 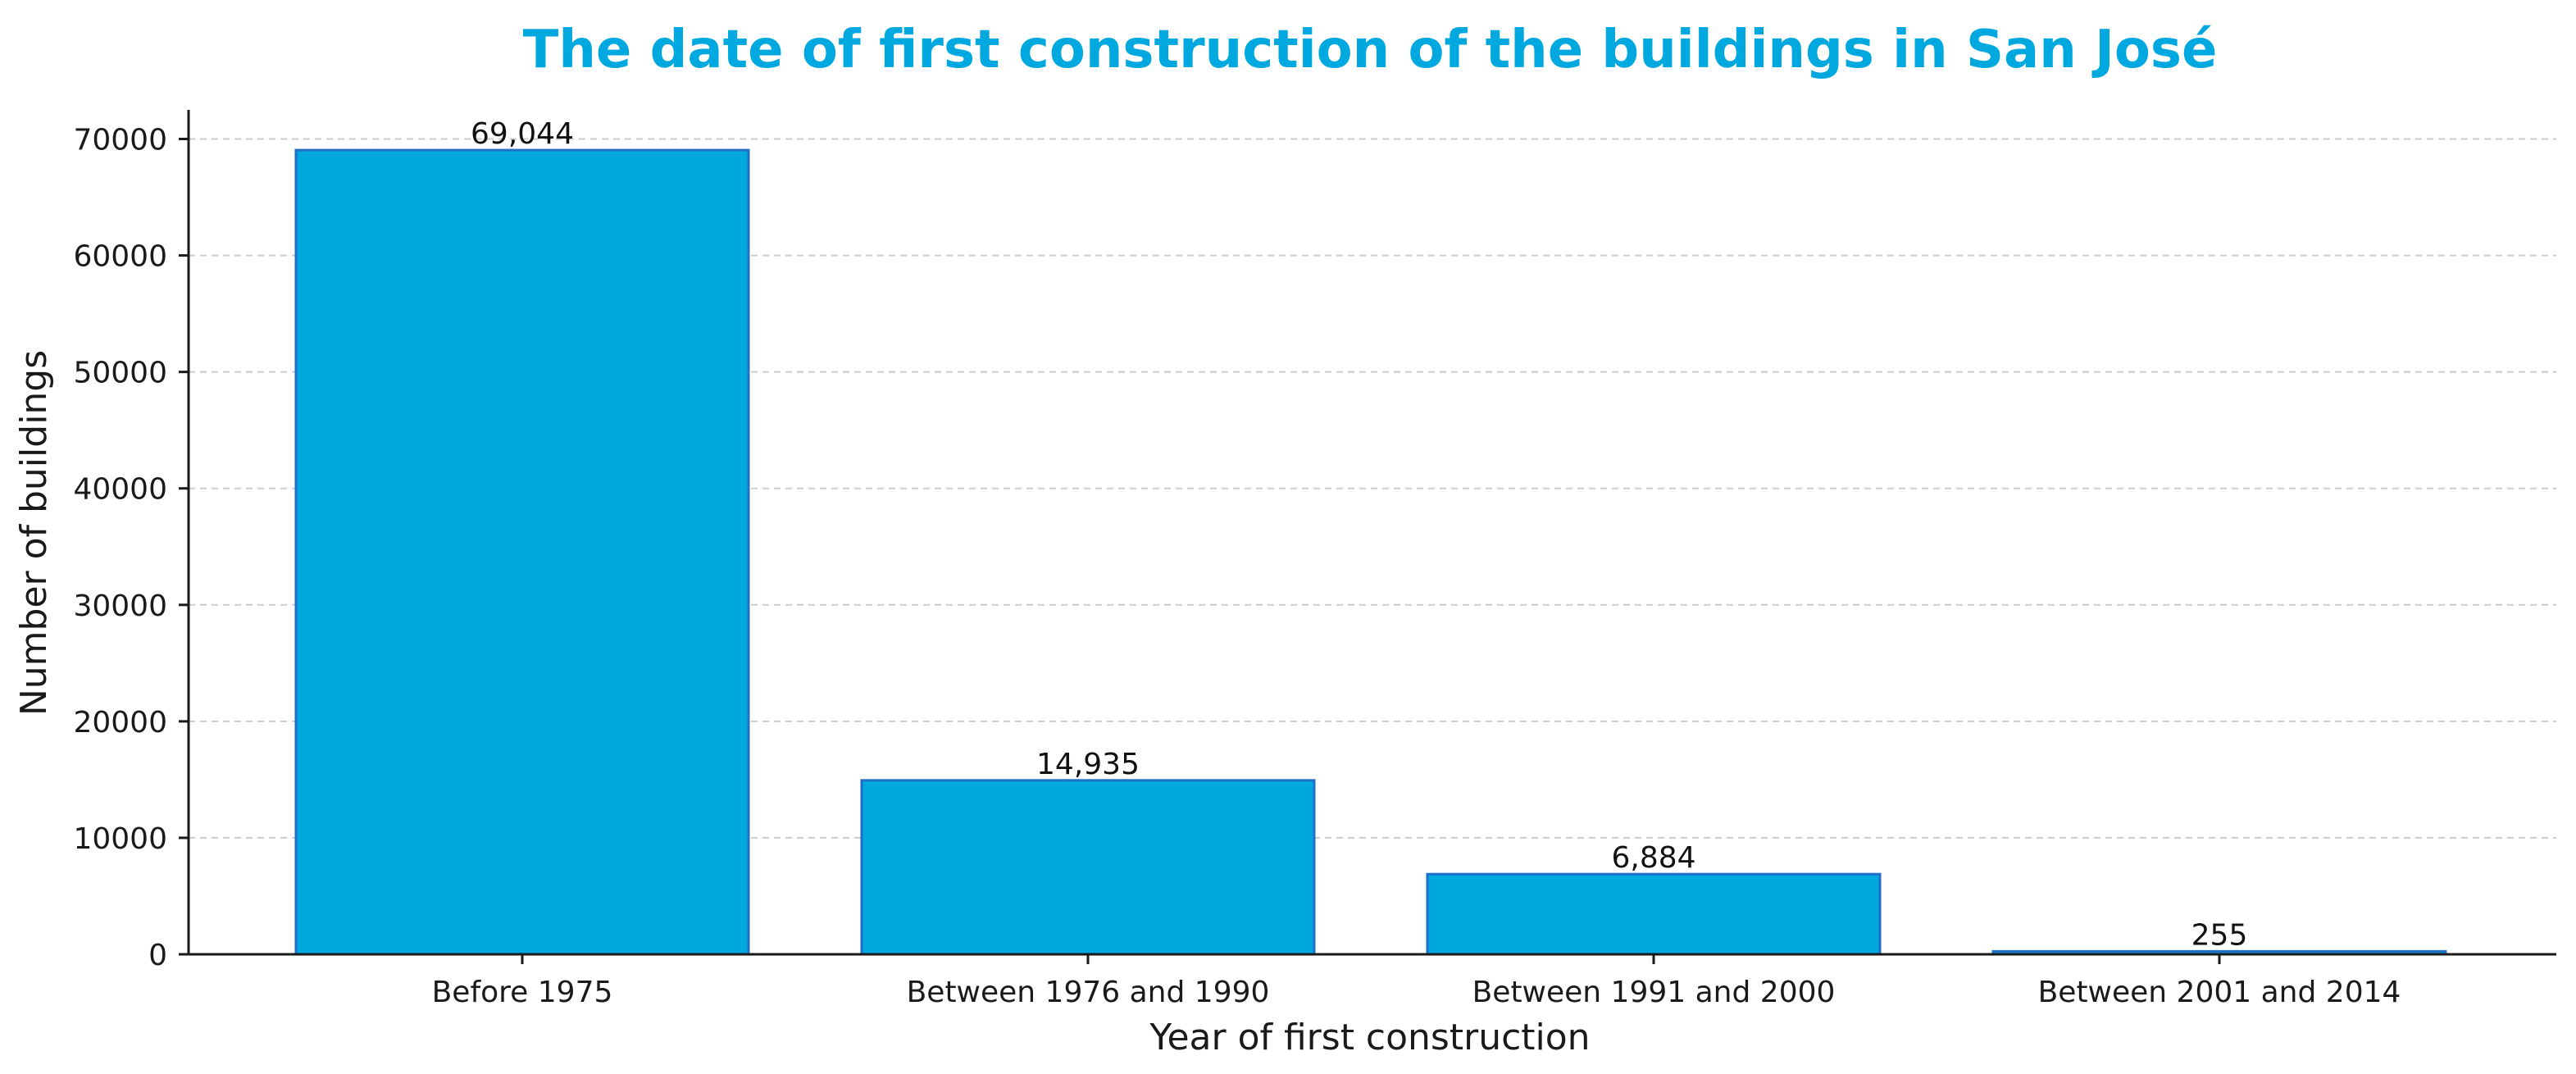 I want to click on x-axis-title: Year of first construction, so click(x=1370, y=1038).